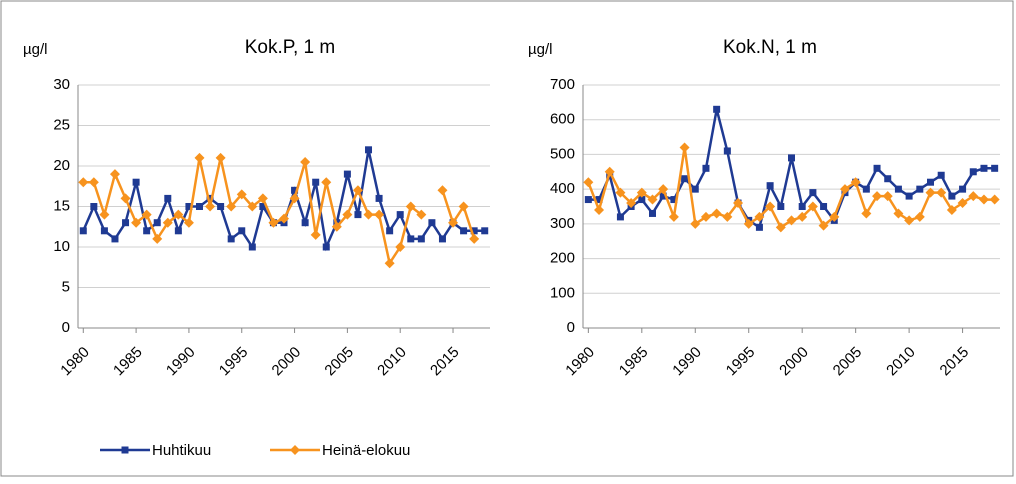  Describe the element at coordinates (540, 49) in the screenshot. I see `y-axis-label: µg/l` at that location.